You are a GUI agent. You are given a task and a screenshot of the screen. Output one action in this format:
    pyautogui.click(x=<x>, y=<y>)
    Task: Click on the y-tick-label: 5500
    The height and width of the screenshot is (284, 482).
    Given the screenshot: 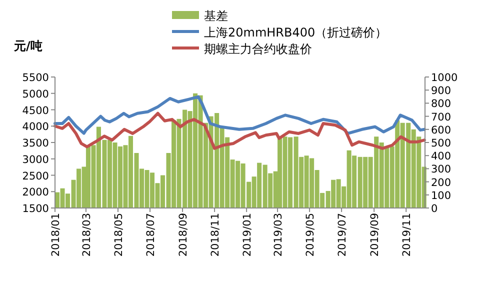 What is the action you would take?
    pyautogui.click(x=35, y=78)
    